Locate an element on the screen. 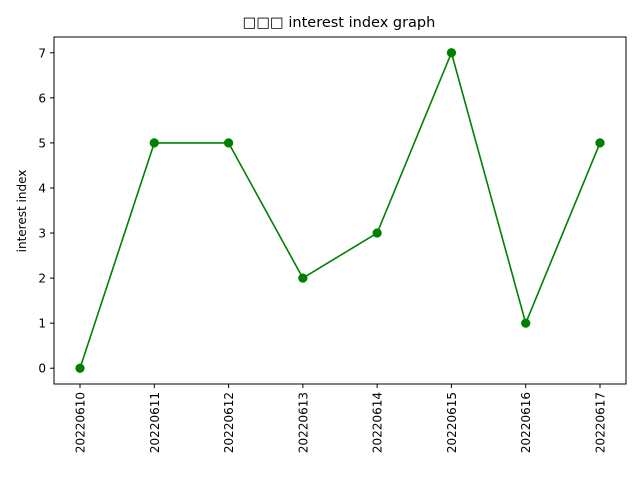  x-tick-label: 20220612 is located at coordinates (229, 422).